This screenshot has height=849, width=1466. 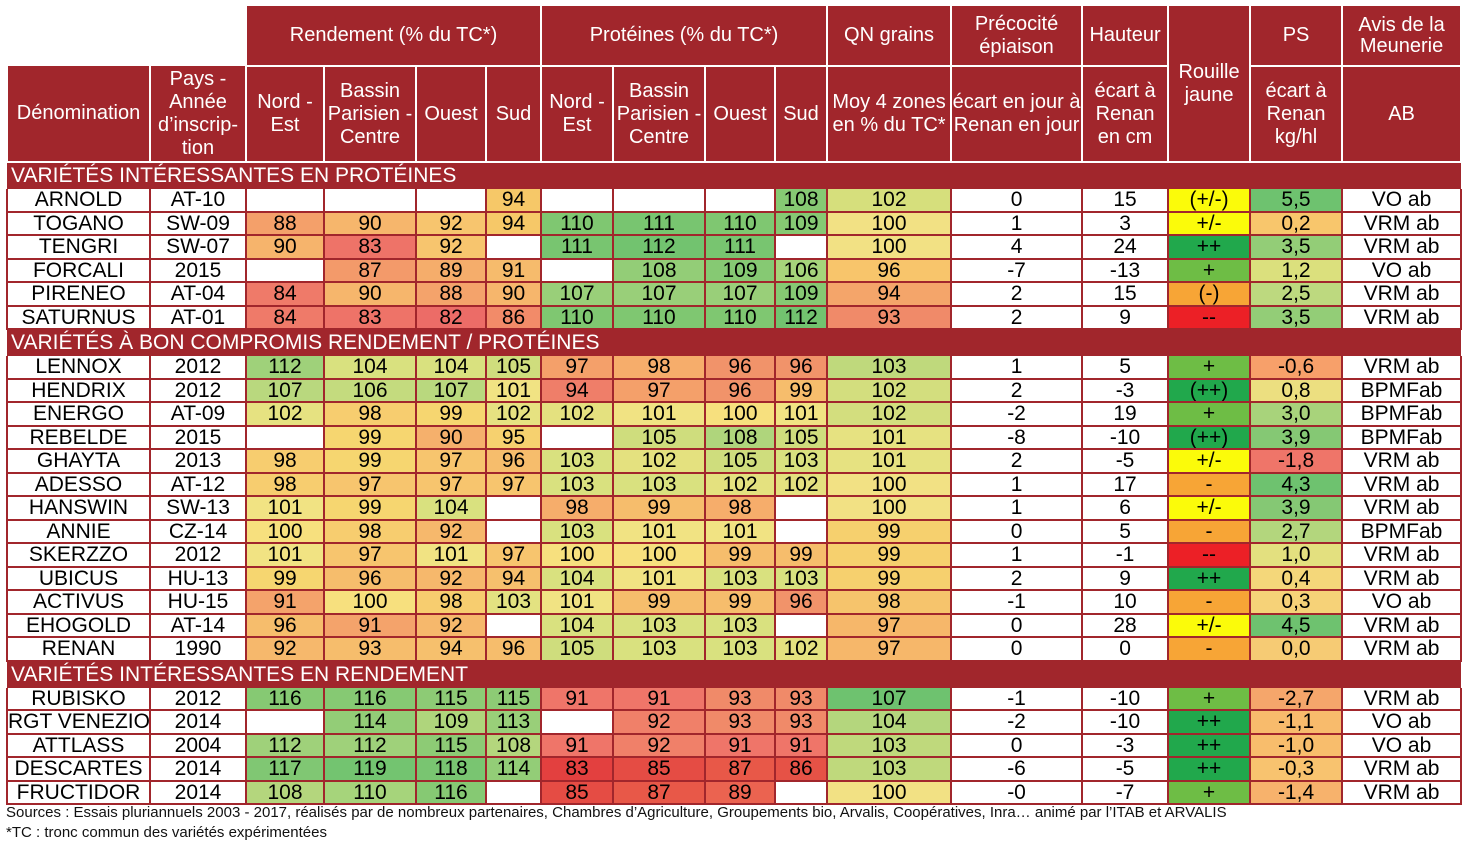 I want to click on table-cell: 1,2, so click(x=1297, y=270).